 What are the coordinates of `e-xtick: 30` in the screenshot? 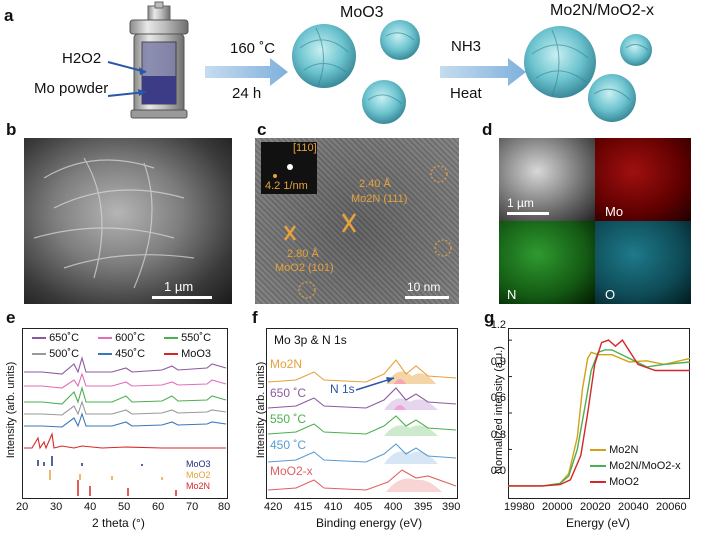 It's located at (56, 507).